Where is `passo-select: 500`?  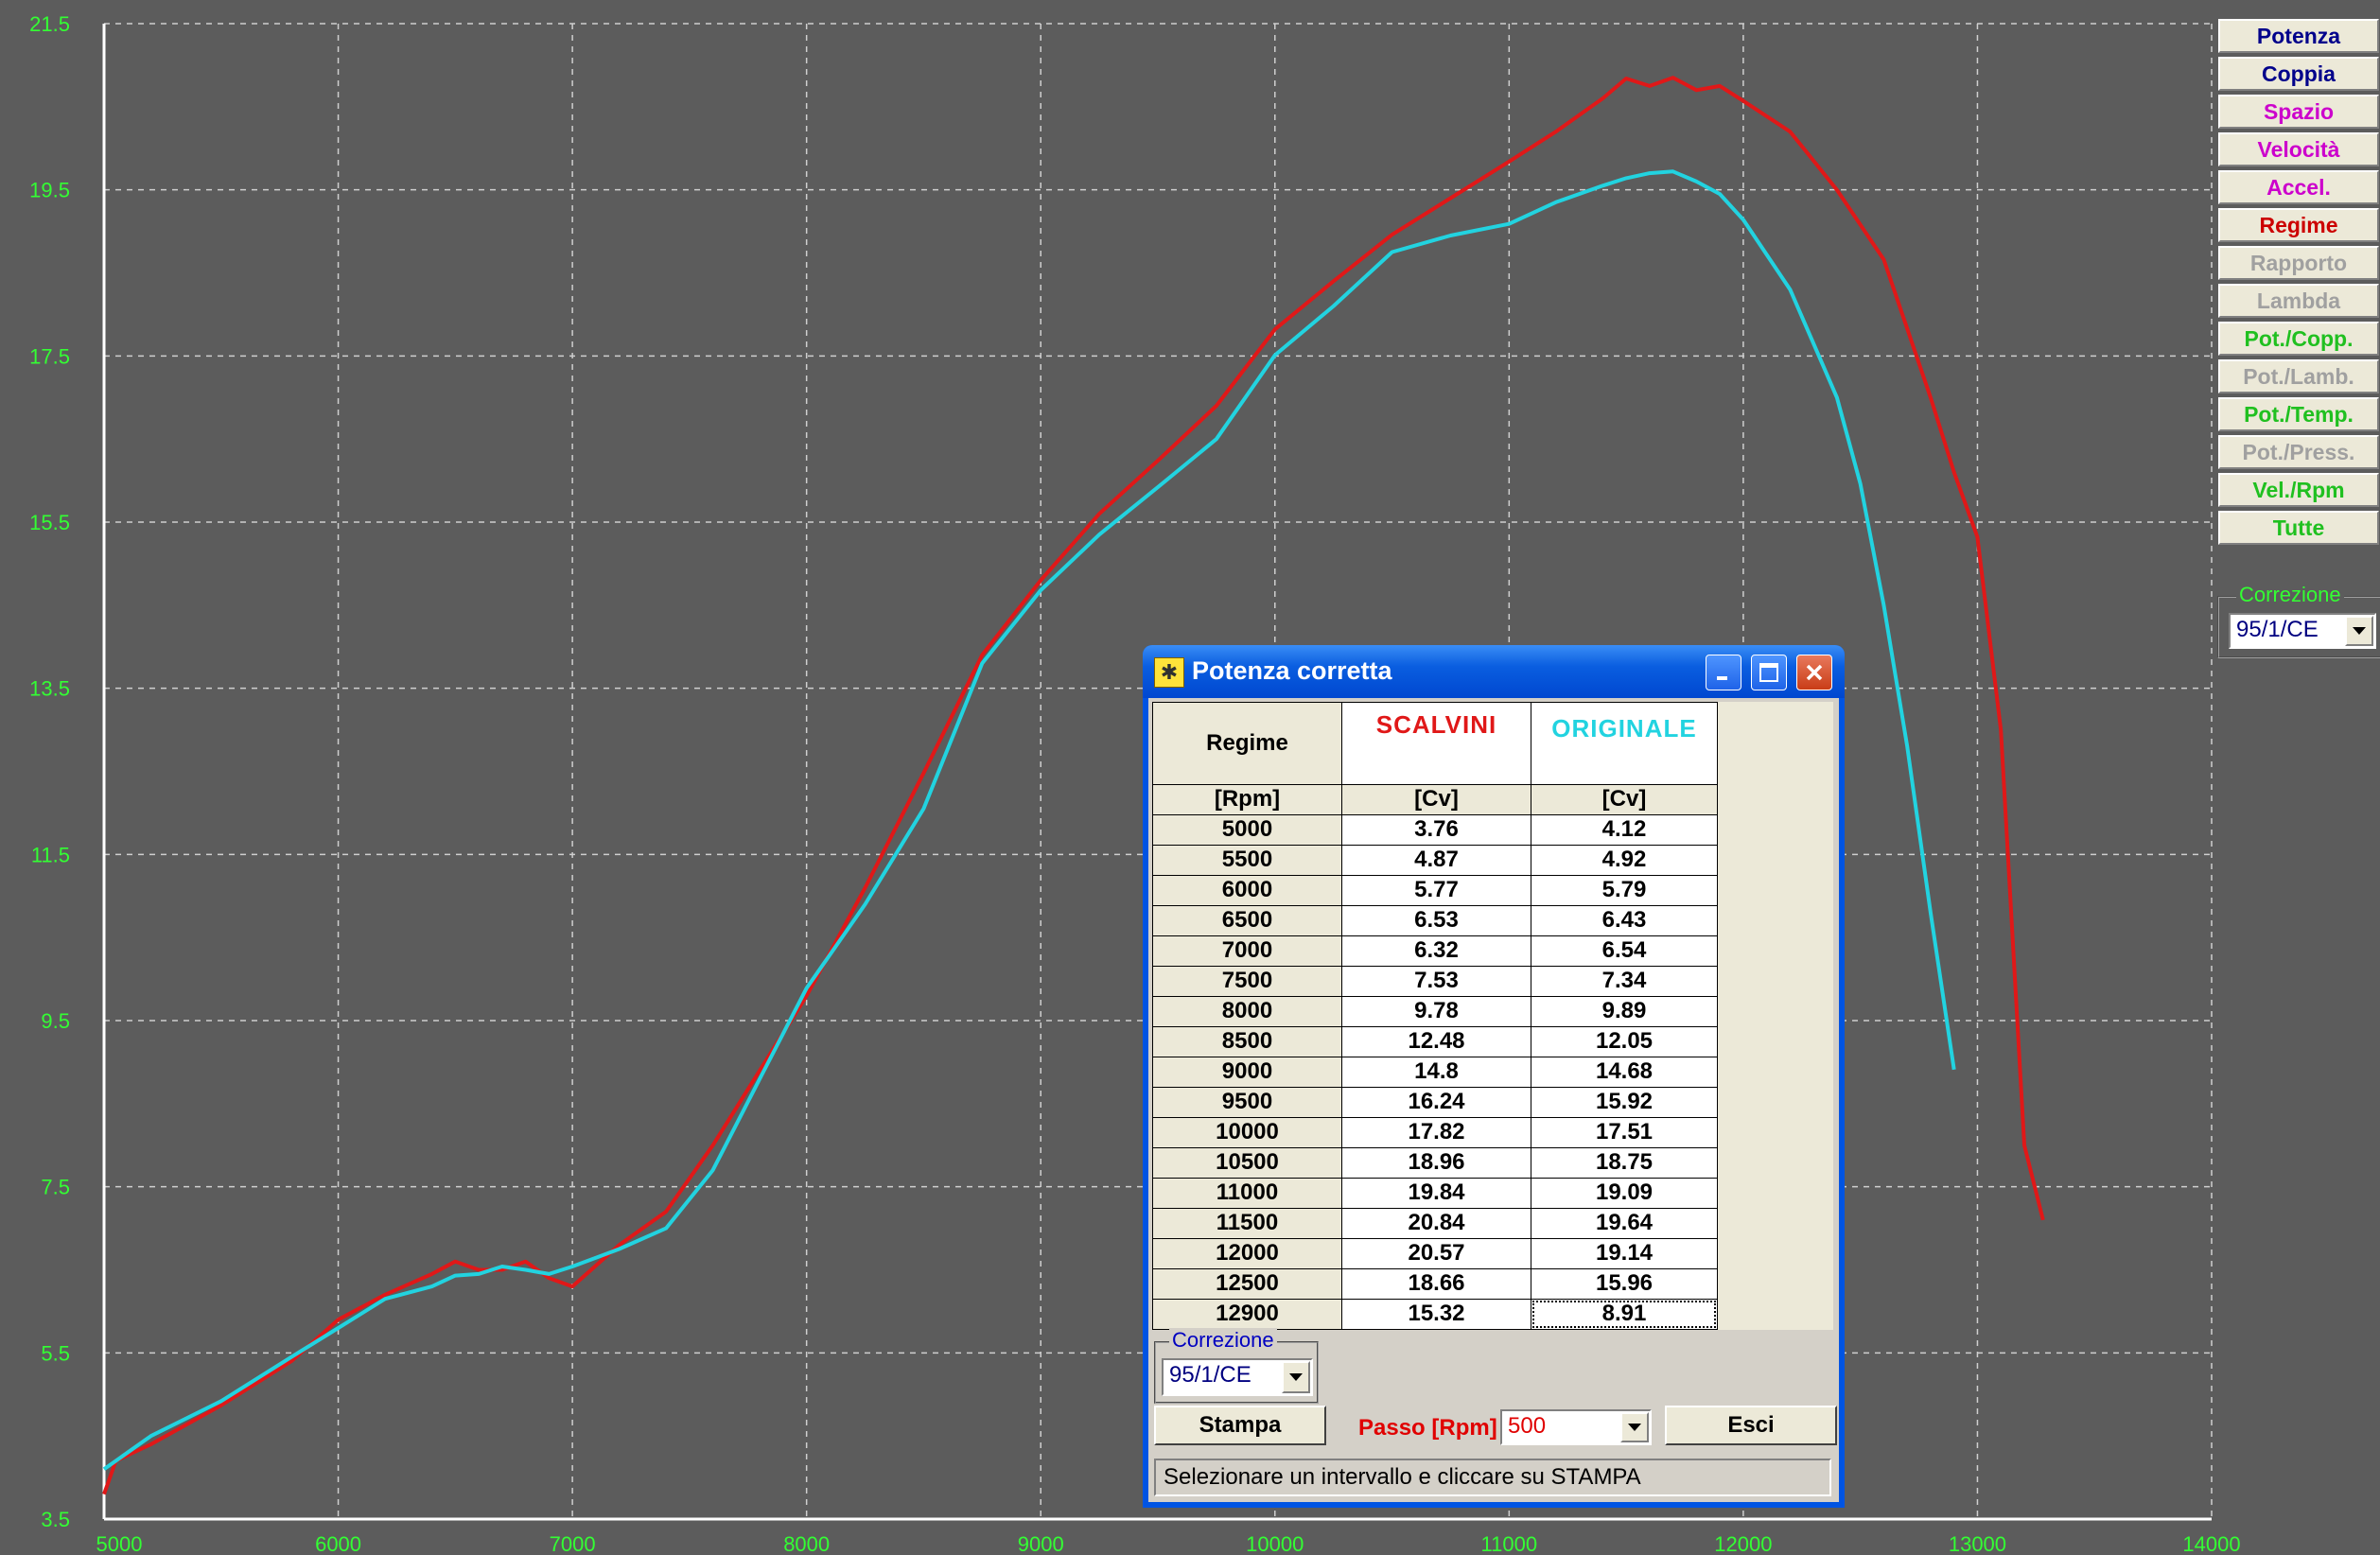 passo-select: 500 is located at coordinates (1576, 1427).